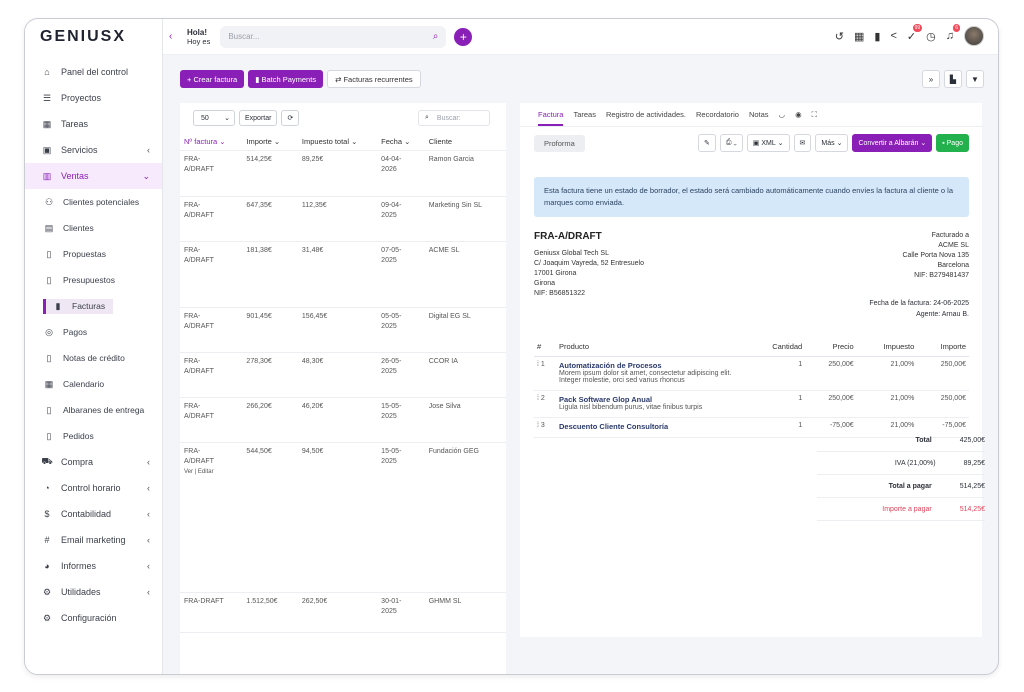  What do you see at coordinates (901, 440) in the screenshot?
I see `totals-row: Total 425,00€` at bounding box center [901, 440].